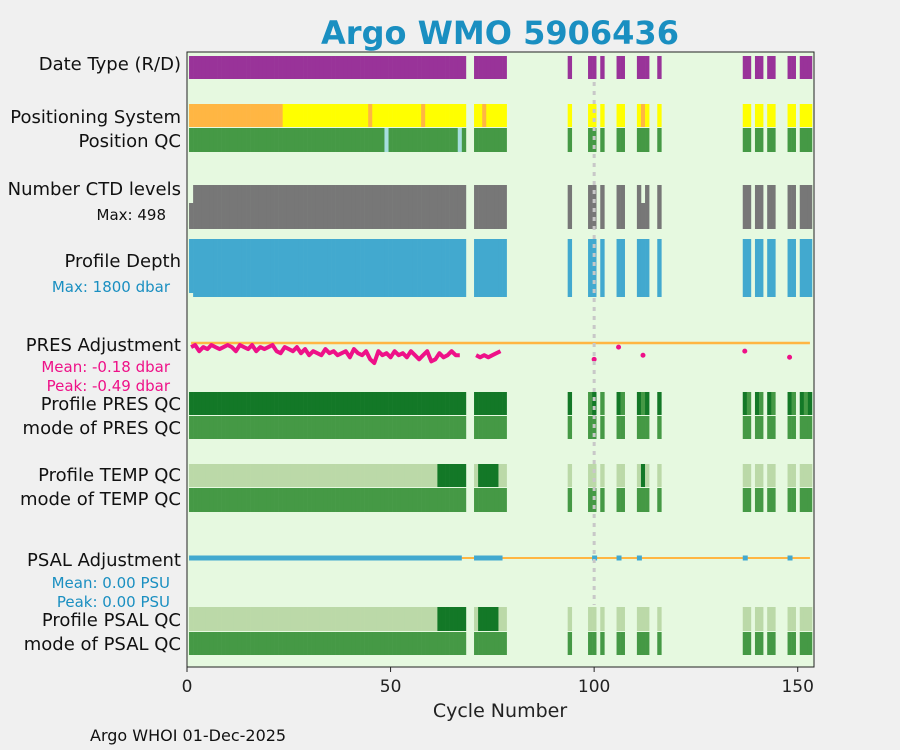 The image size is (900, 750). What do you see at coordinates (103, 345) in the screenshot?
I see `label-pres-adjustment: PRES Adjustment` at bounding box center [103, 345].